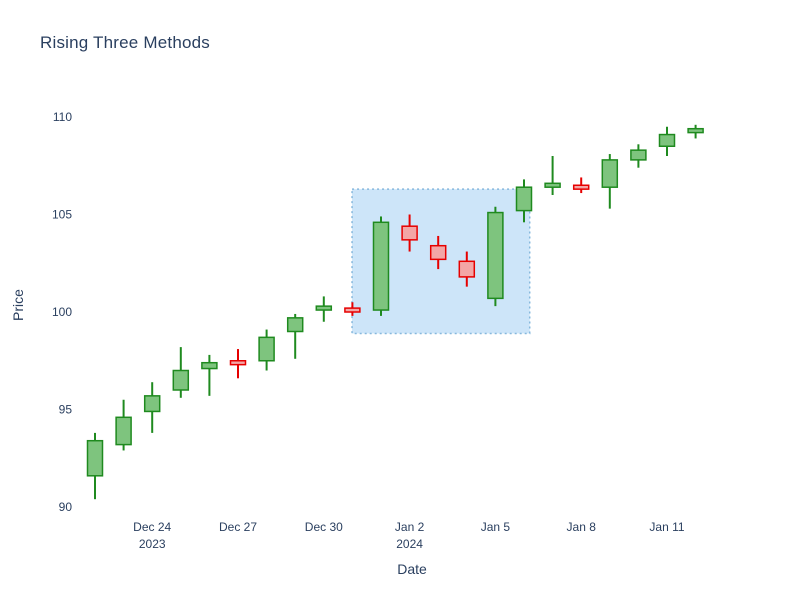  What do you see at coordinates (666, 527) in the screenshot?
I see `x-tick-label: Jan 11` at bounding box center [666, 527].